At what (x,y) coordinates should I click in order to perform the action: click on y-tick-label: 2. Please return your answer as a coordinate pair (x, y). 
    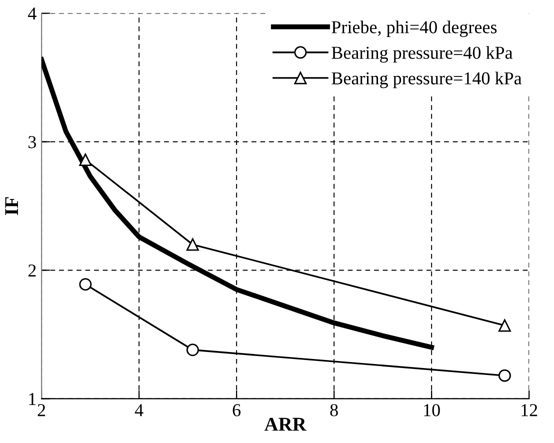
    Looking at the image, I should click on (32, 270).